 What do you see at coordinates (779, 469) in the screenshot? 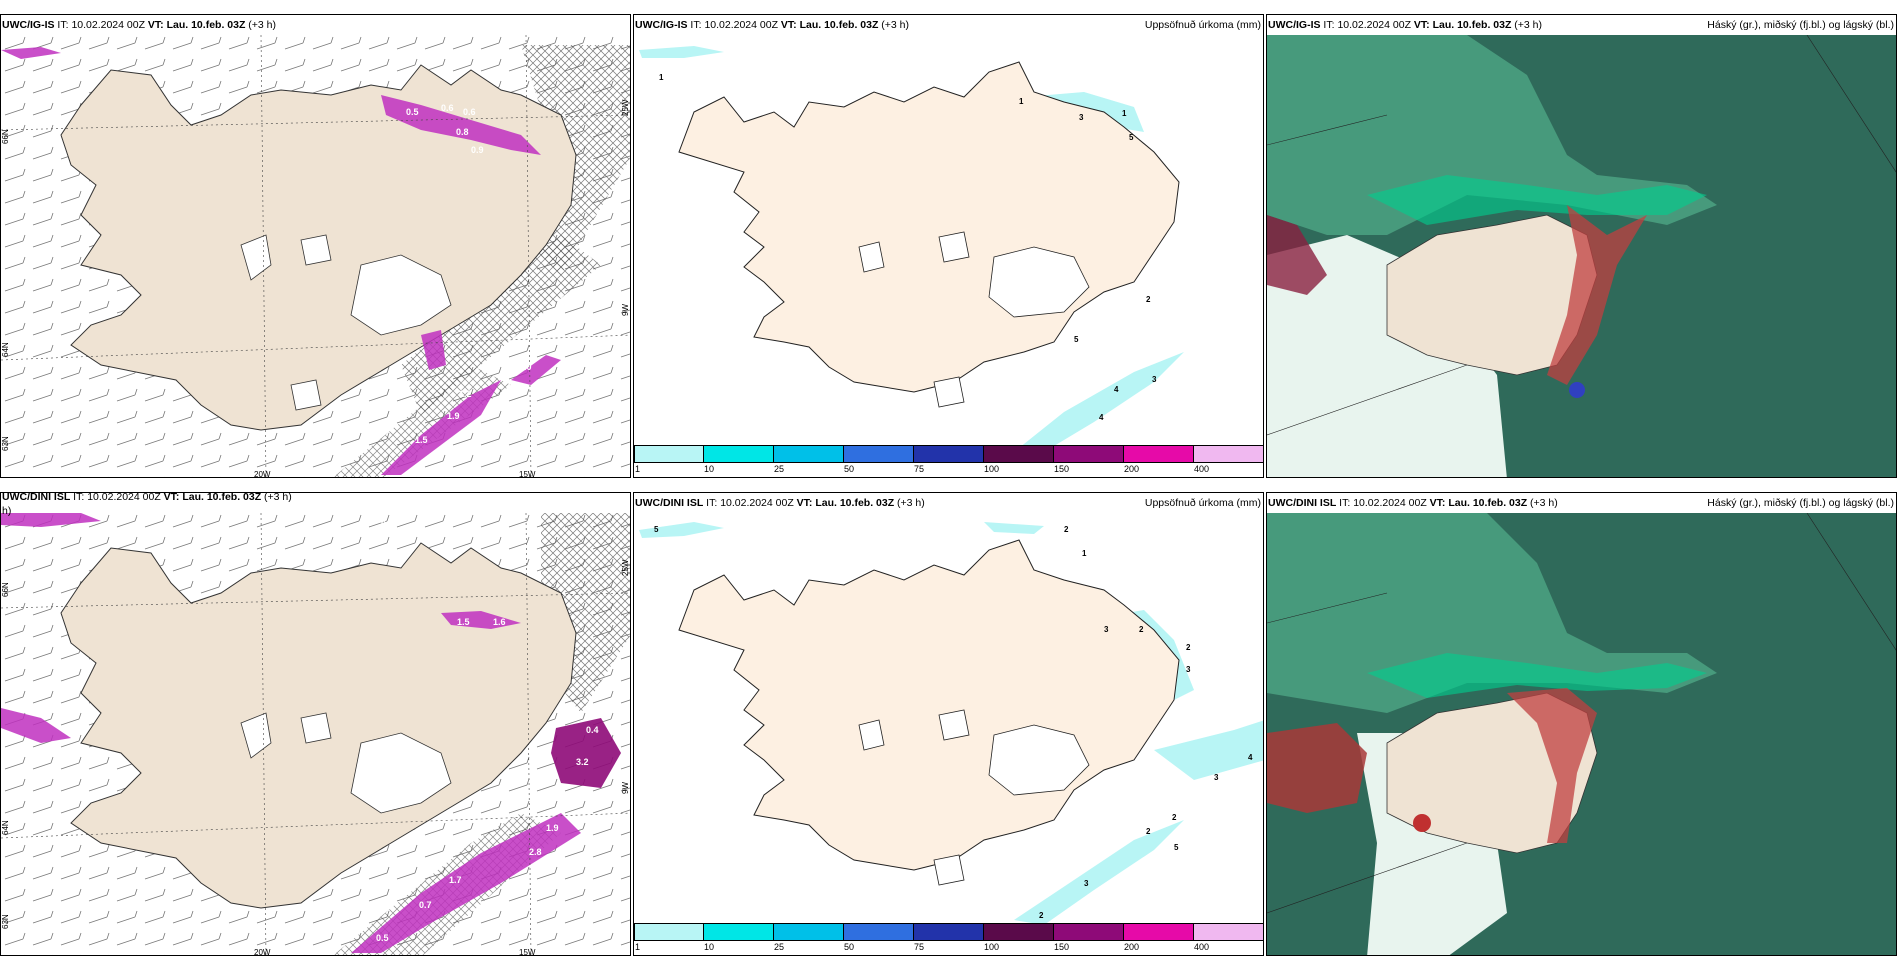
I see `colorbar-tick: 25` at bounding box center [779, 469].